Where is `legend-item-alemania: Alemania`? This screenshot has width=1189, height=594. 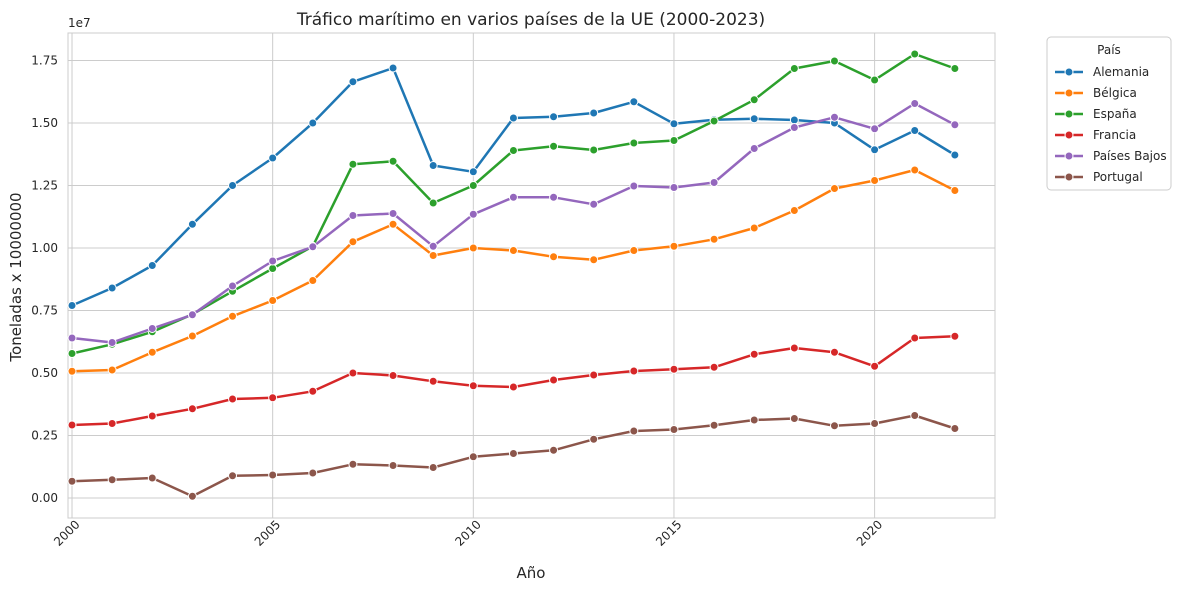
legend-item-alemania: Alemania is located at coordinates (1102, 72).